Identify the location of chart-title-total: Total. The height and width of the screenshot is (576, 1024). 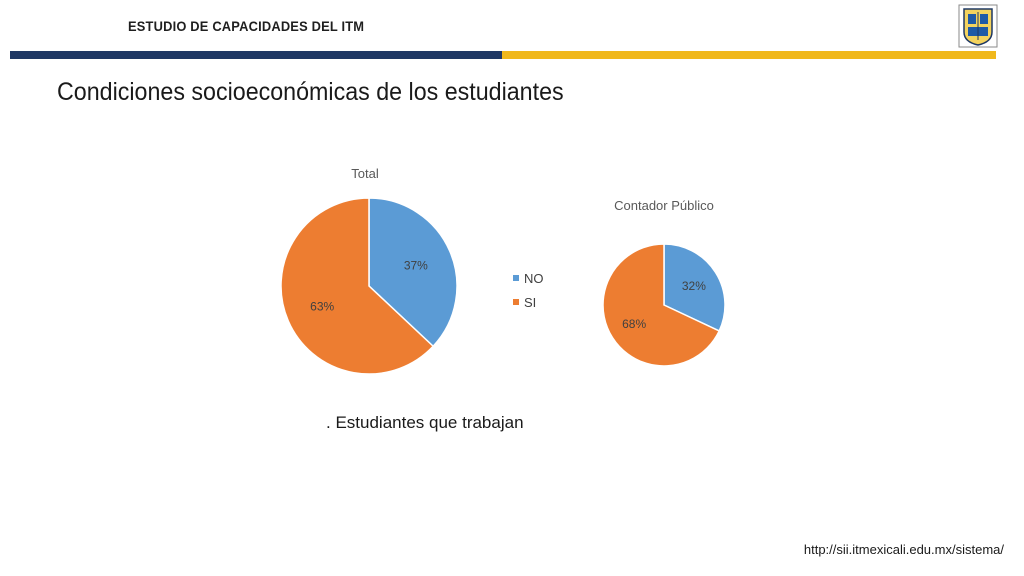
(365, 173).